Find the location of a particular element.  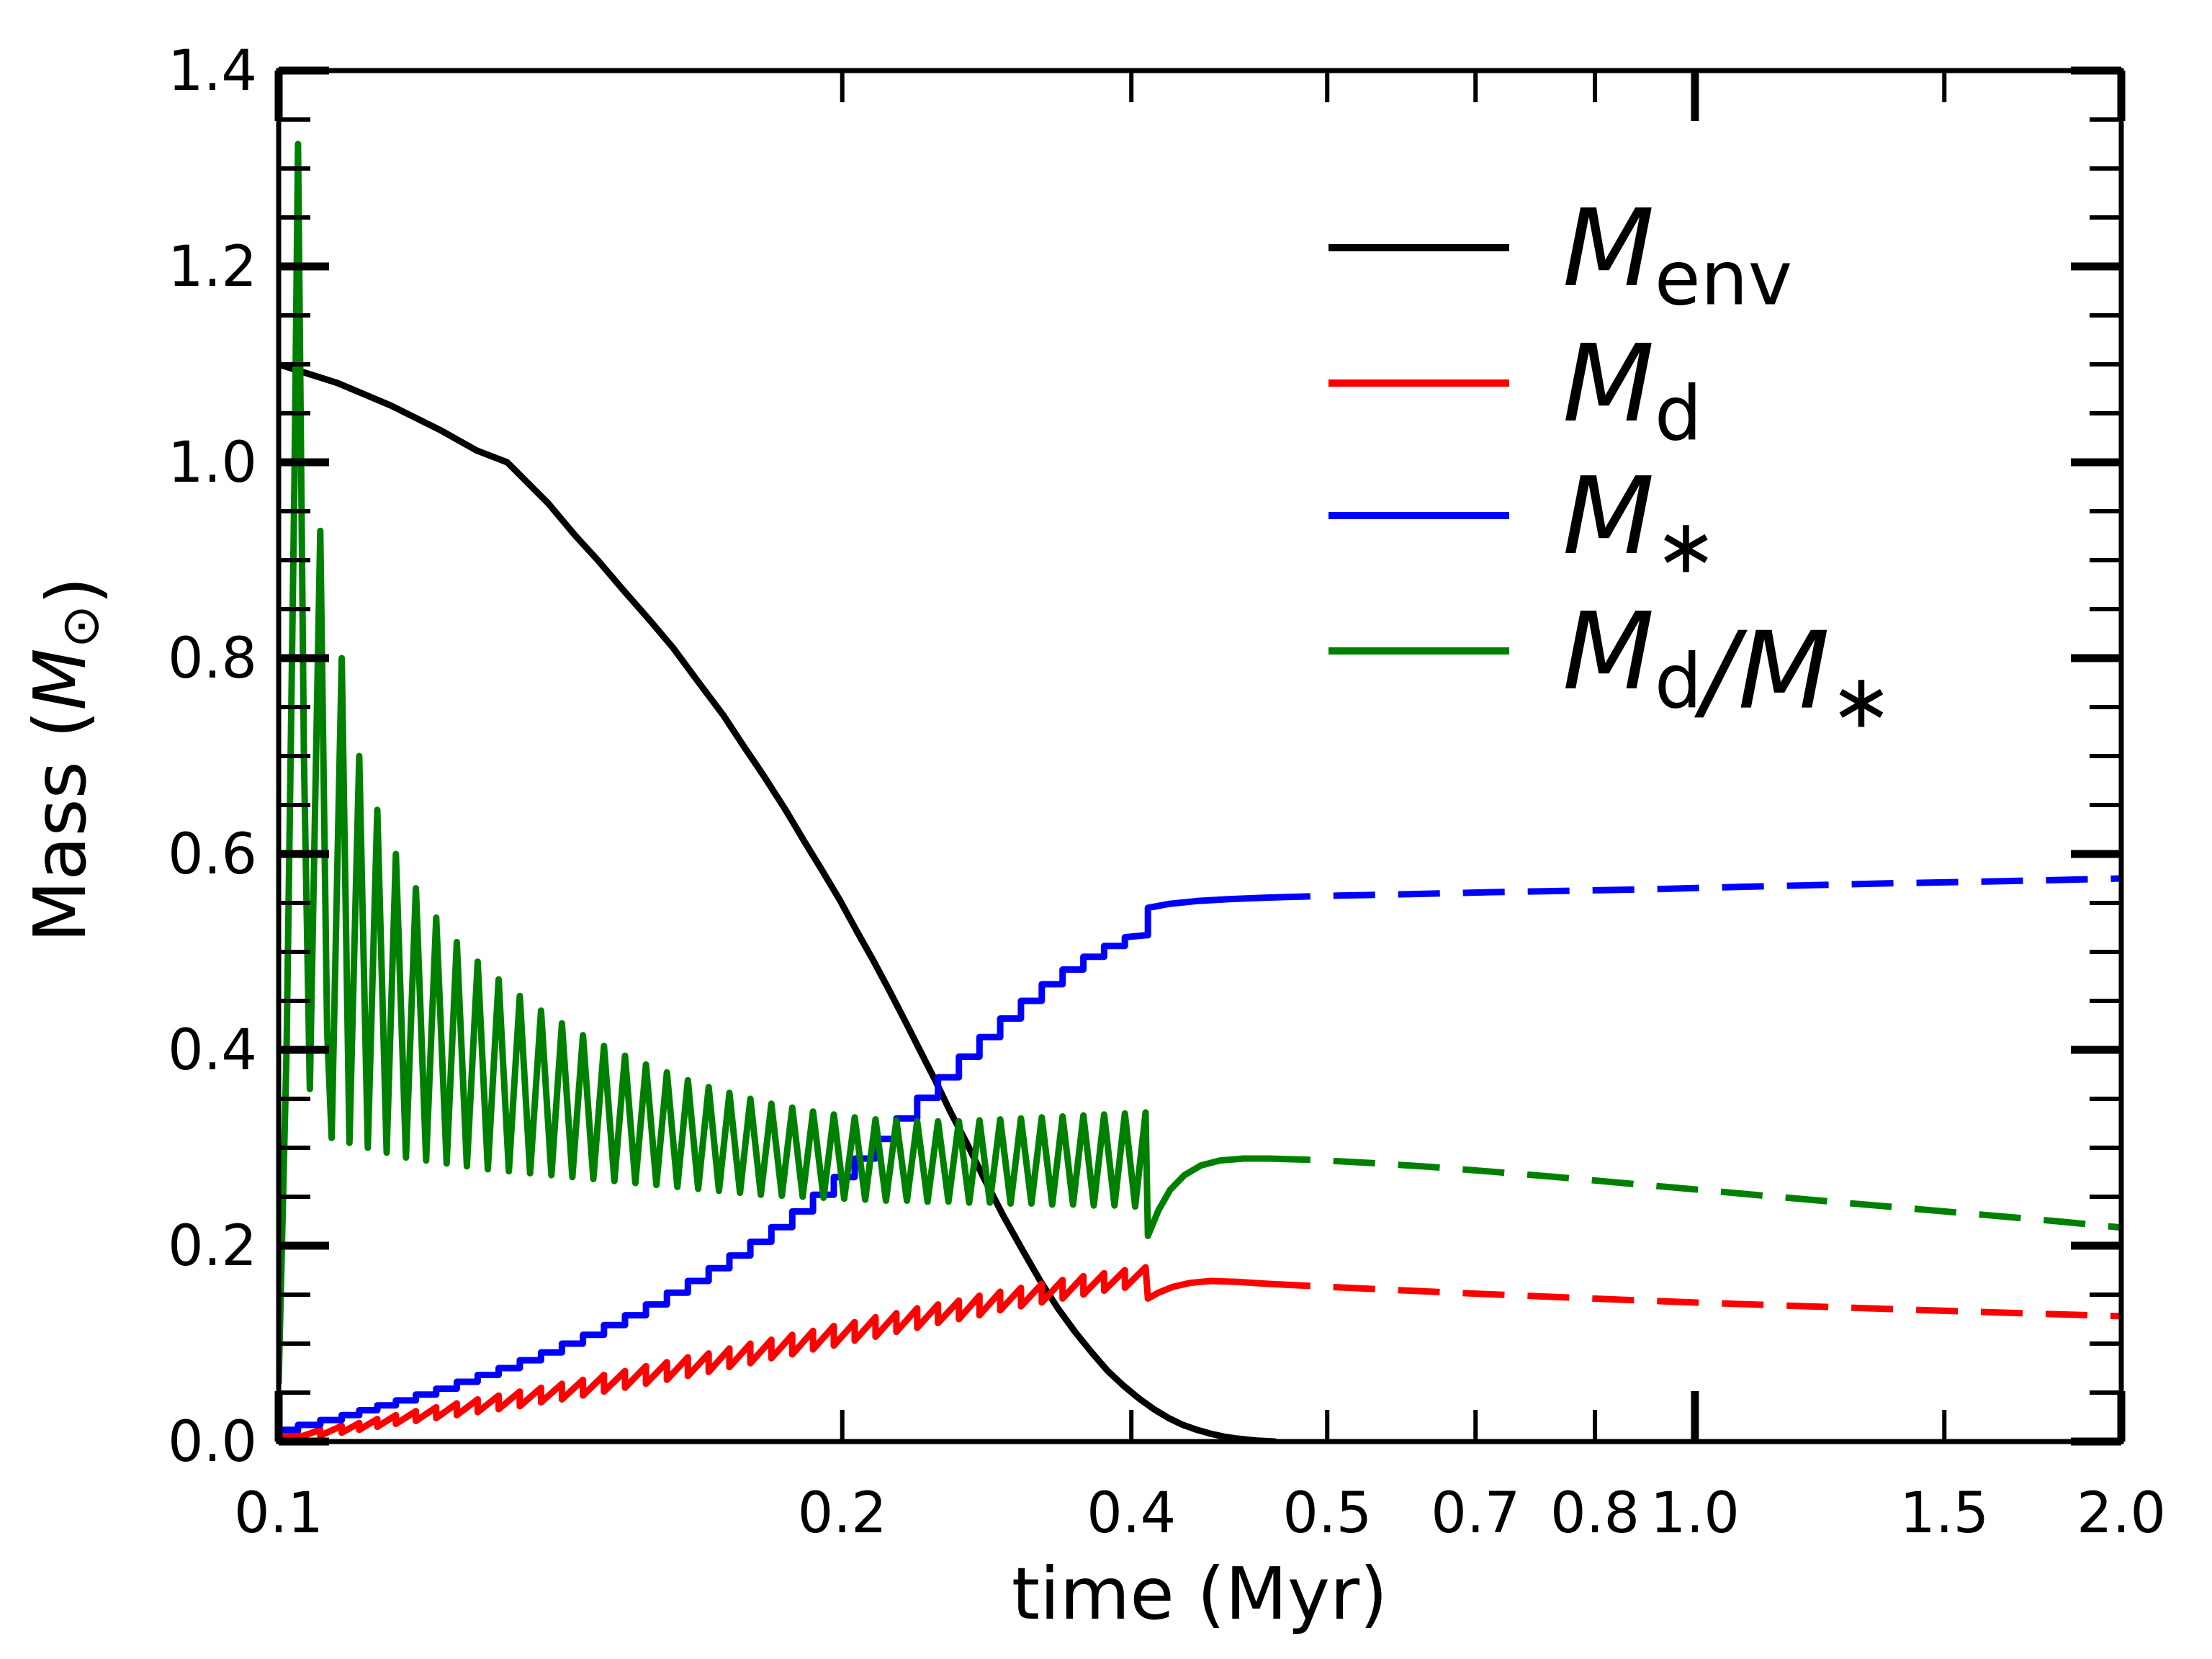

x-tick-label: 0.8 is located at coordinates (1595, 1514).